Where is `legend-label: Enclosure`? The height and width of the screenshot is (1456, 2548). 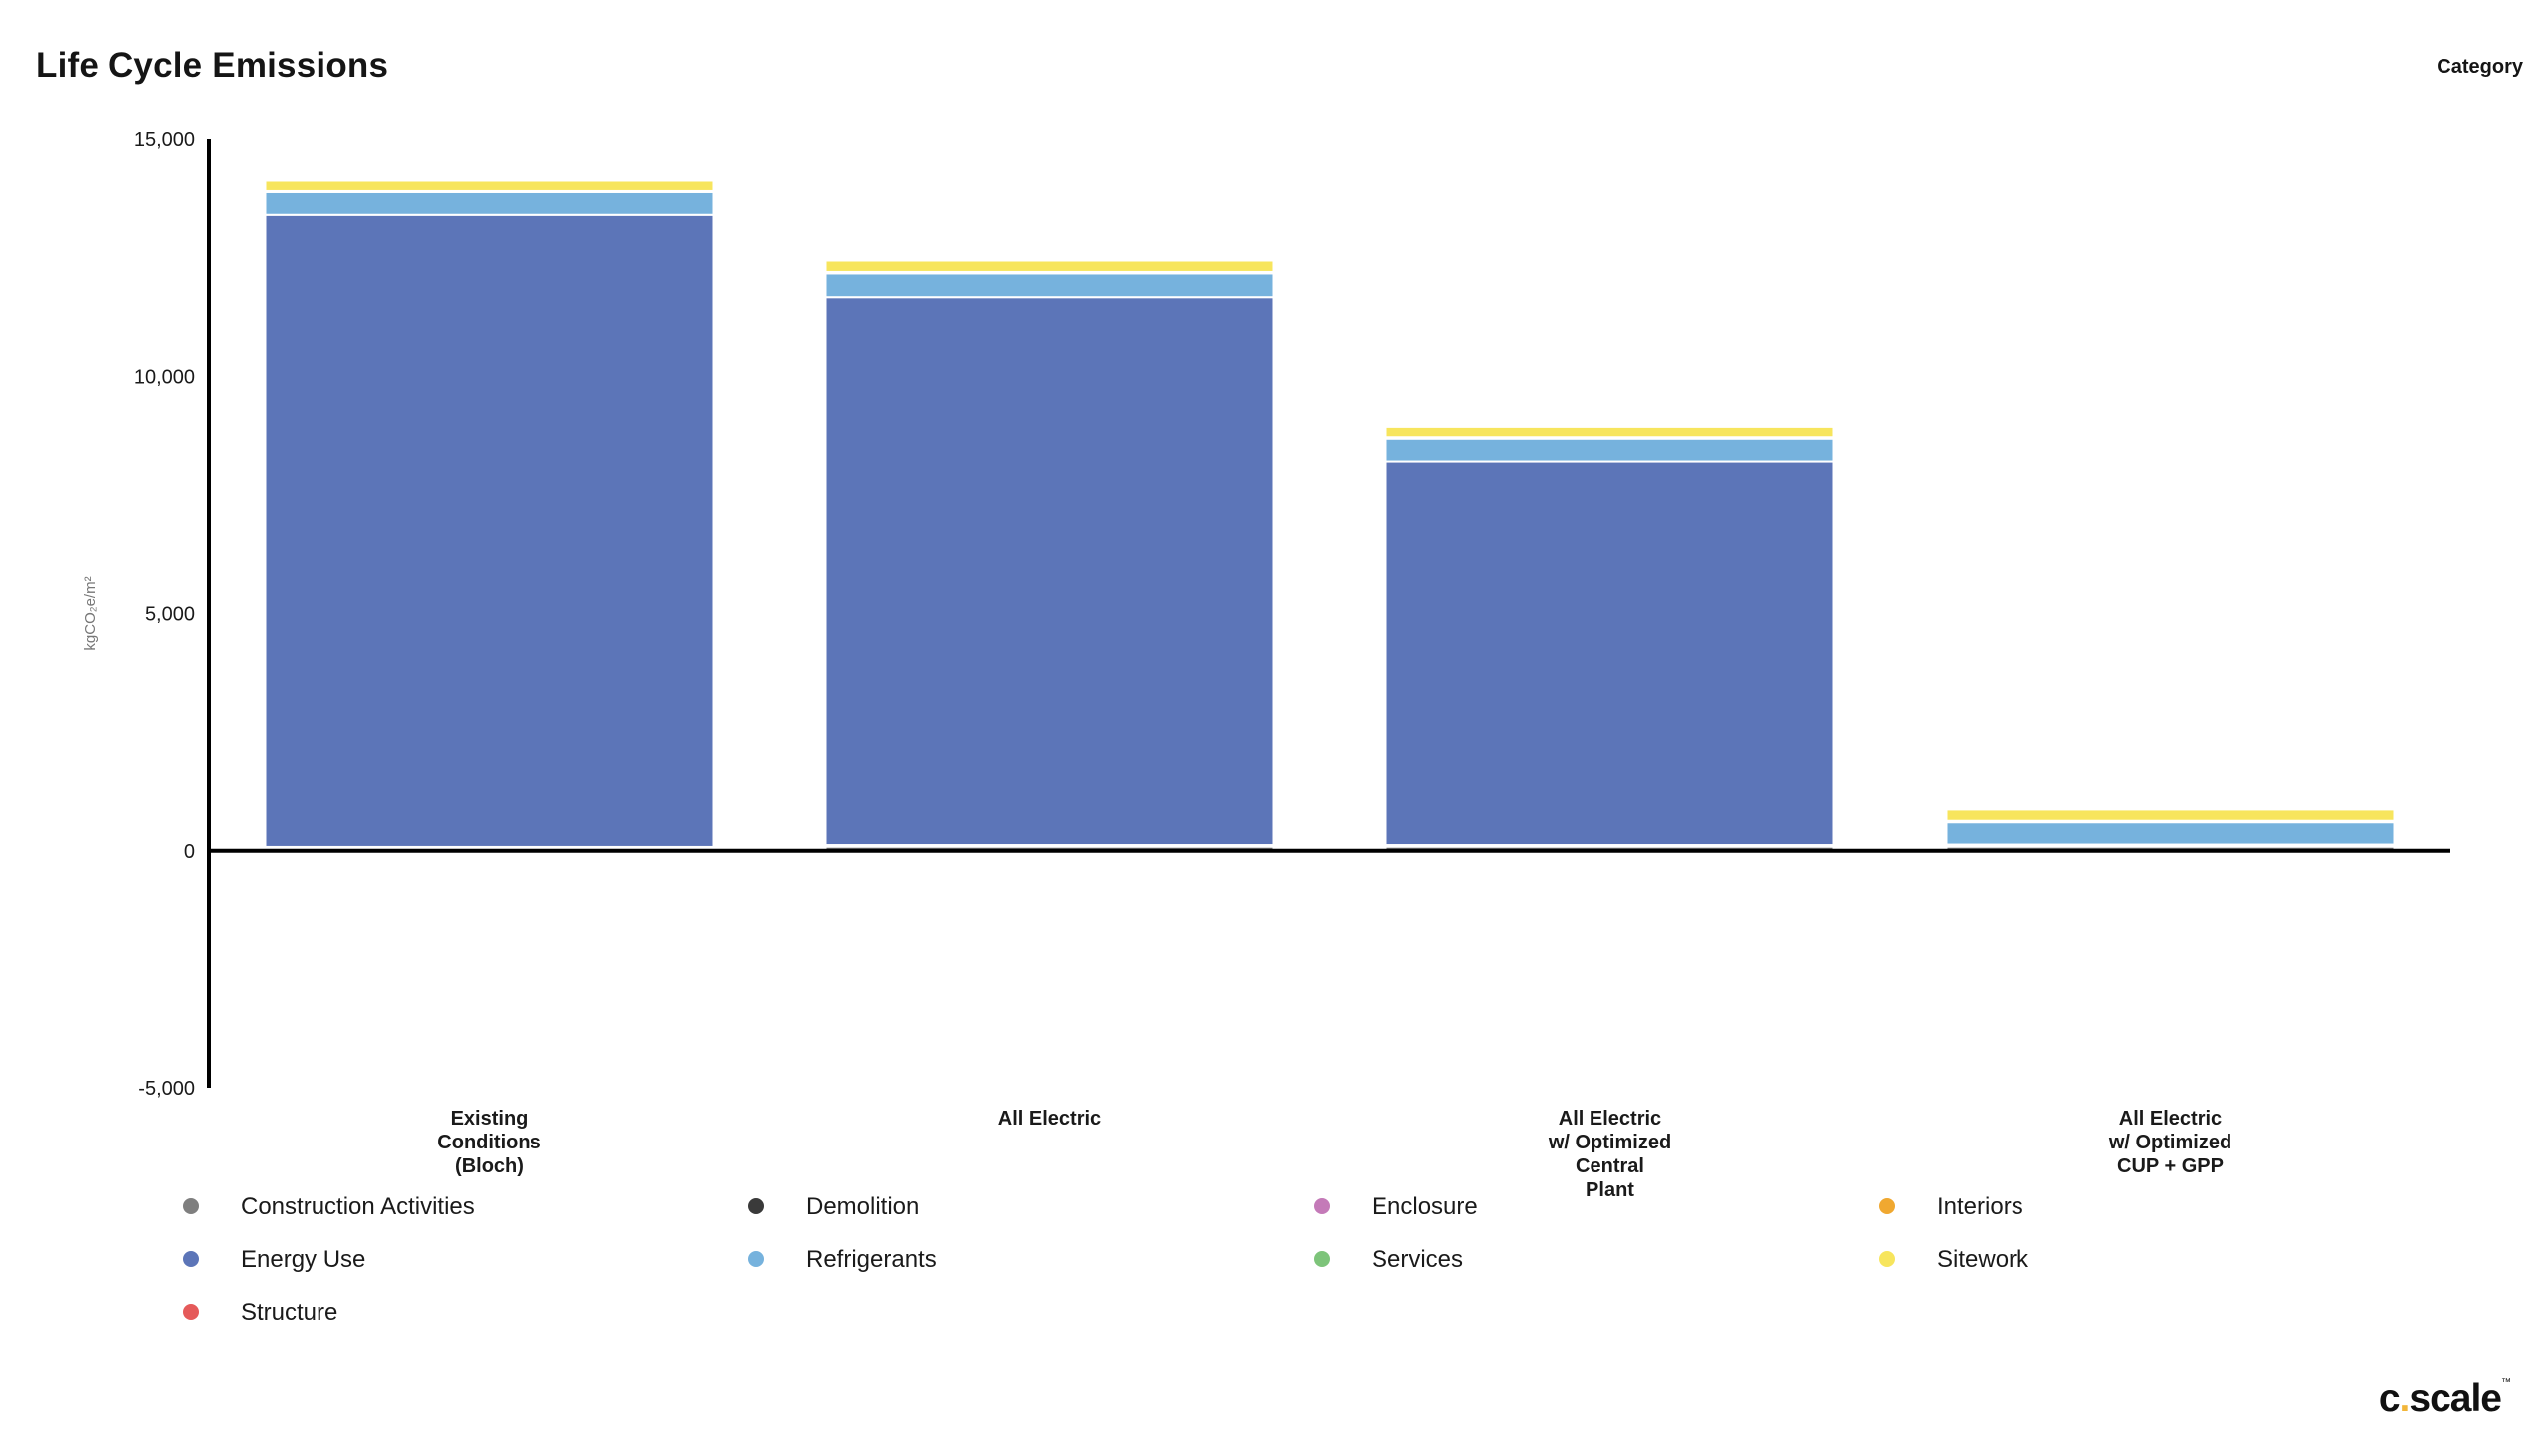 legend-label: Enclosure is located at coordinates (1425, 1206).